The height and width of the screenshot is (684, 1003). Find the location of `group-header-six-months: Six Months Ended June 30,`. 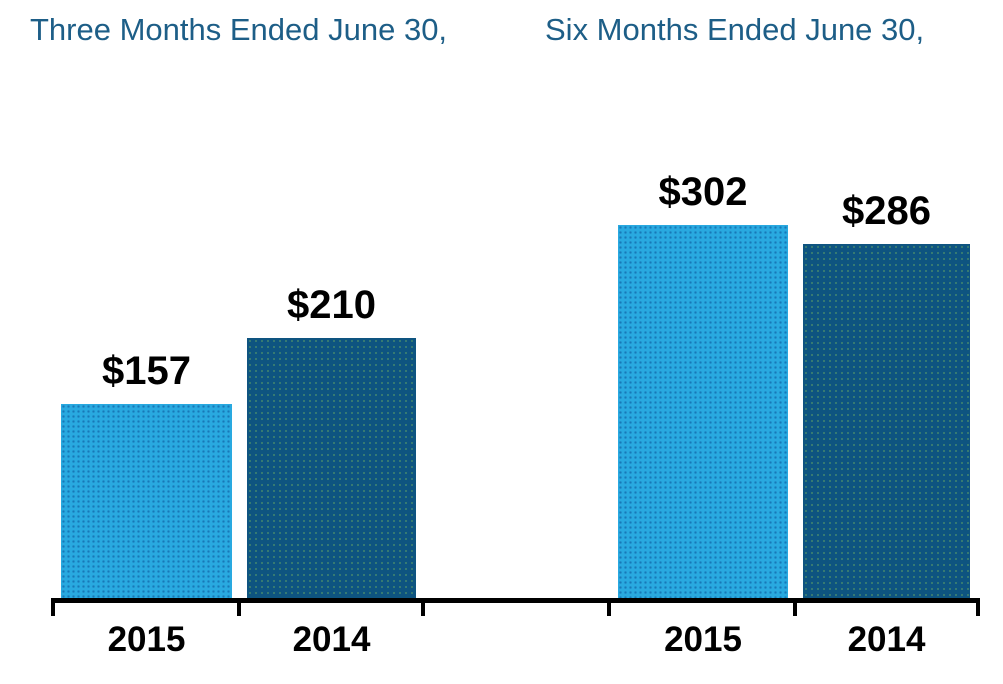

group-header-six-months: Six Months Ended June 30, is located at coordinates (735, 29).